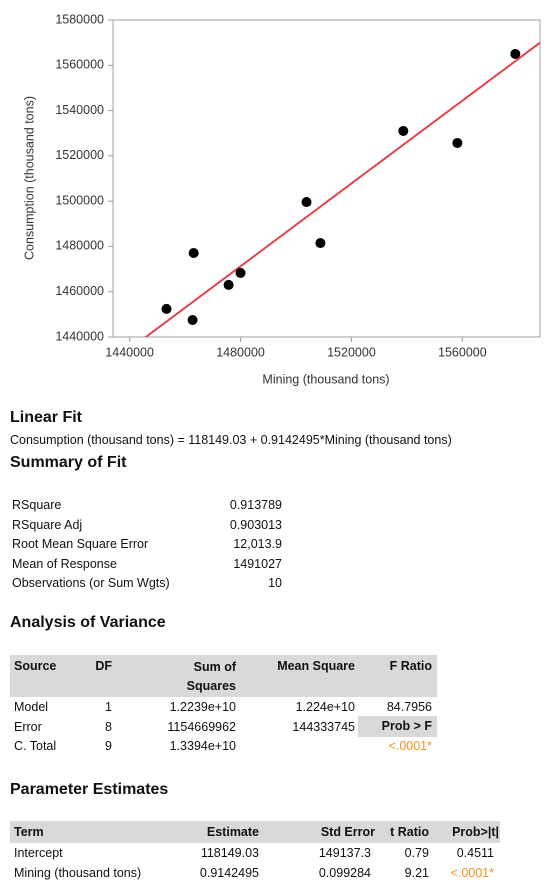  Describe the element at coordinates (410, 746) in the screenshot. I see `prob-value: <.0001*` at that location.